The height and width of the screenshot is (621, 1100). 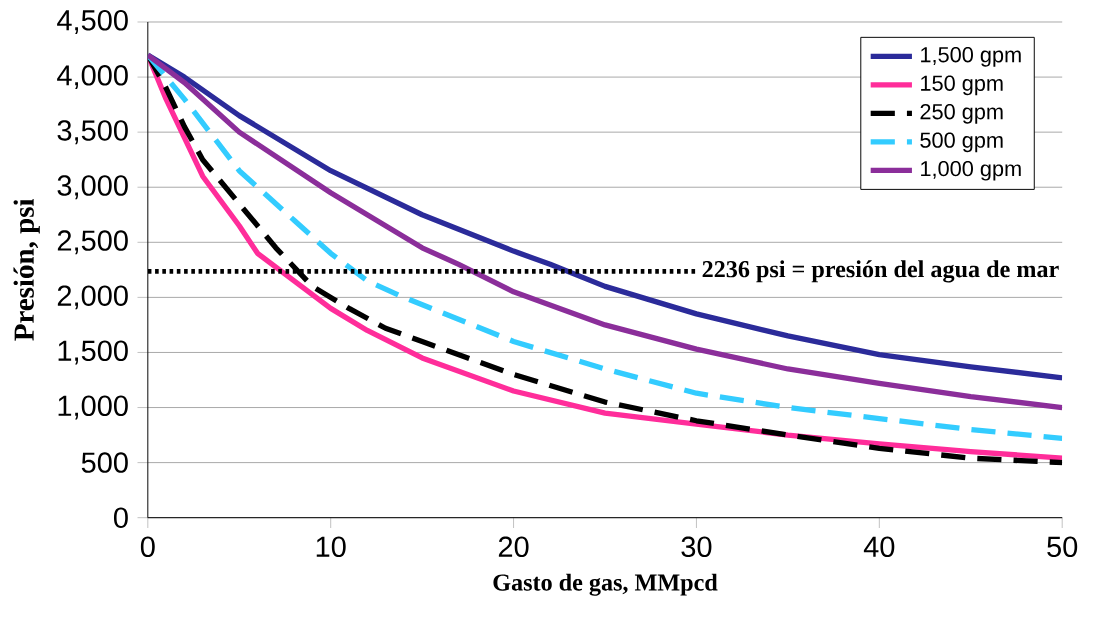 I want to click on x-tick-label: 40, so click(x=879, y=547).